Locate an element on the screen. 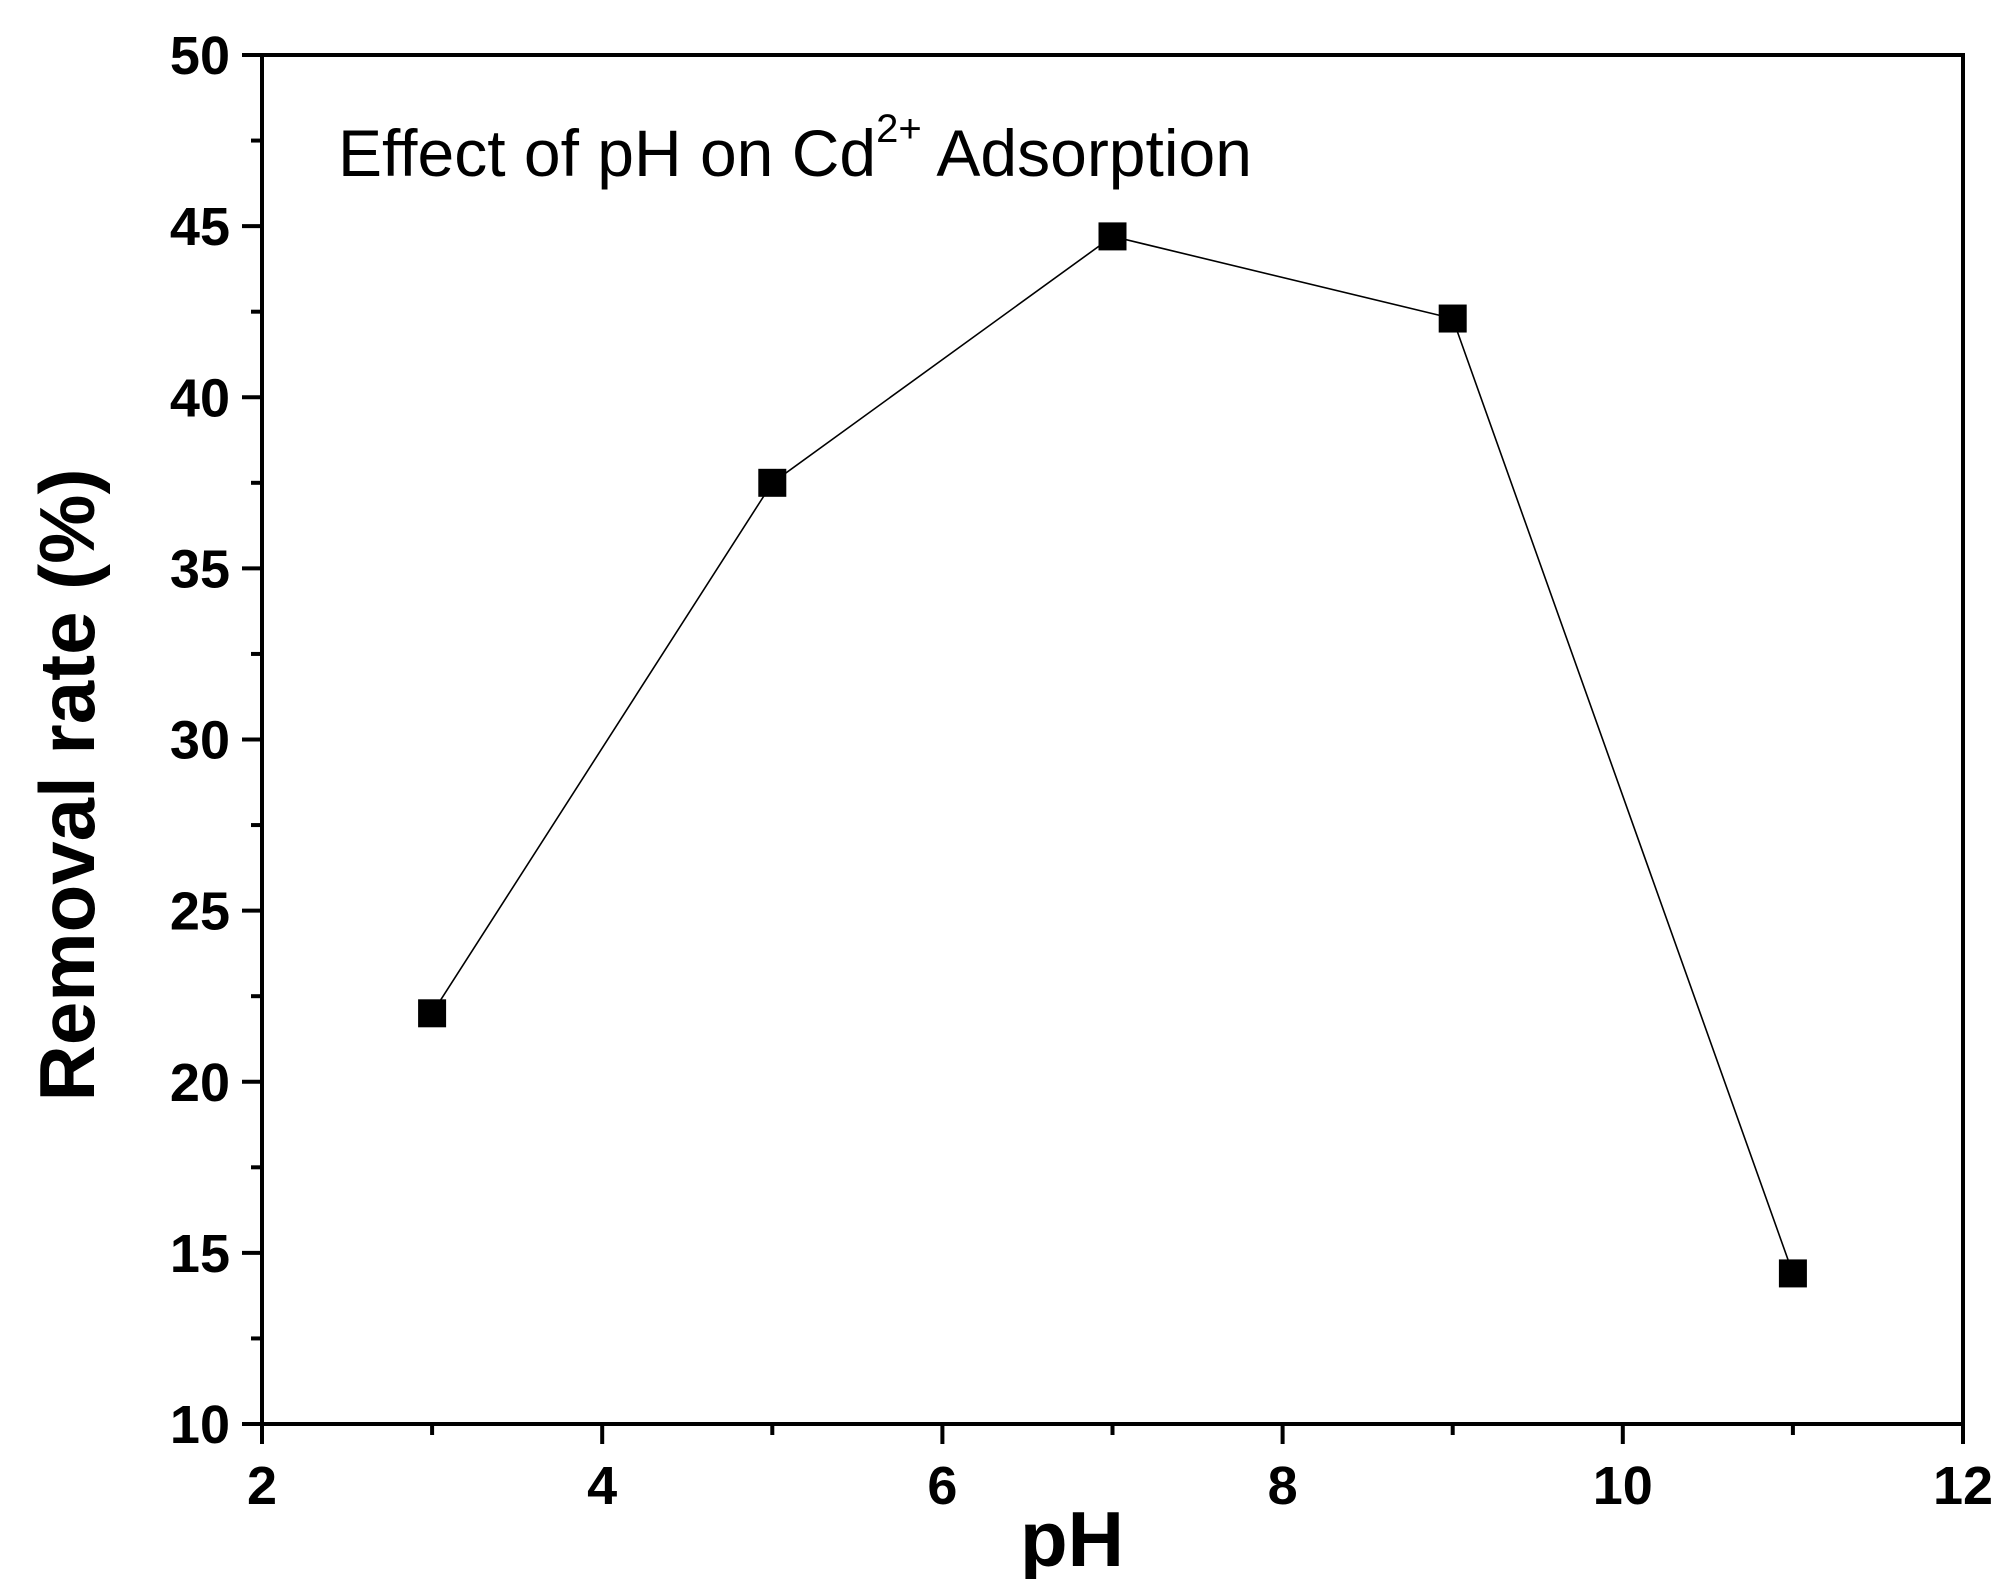 This screenshot has height=1579, width=2011. y-tick-label: 20 is located at coordinates (200, 1083).